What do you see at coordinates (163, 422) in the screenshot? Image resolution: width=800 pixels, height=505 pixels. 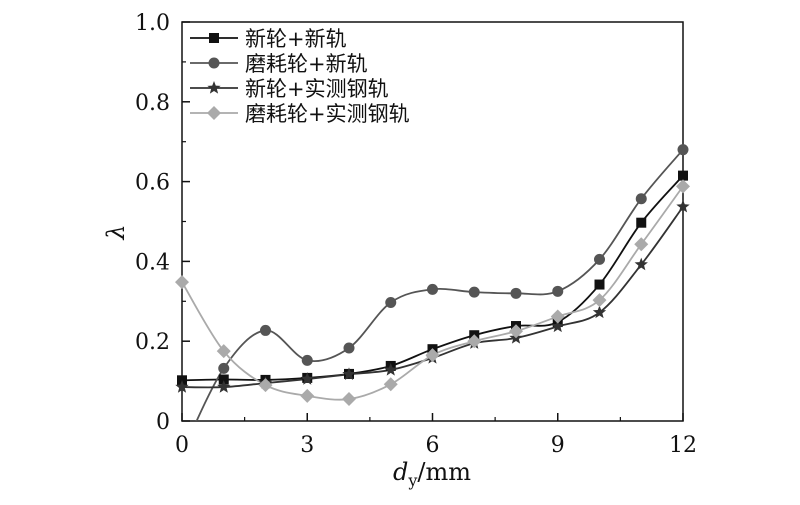 I see `y-tick-label: 0` at bounding box center [163, 422].